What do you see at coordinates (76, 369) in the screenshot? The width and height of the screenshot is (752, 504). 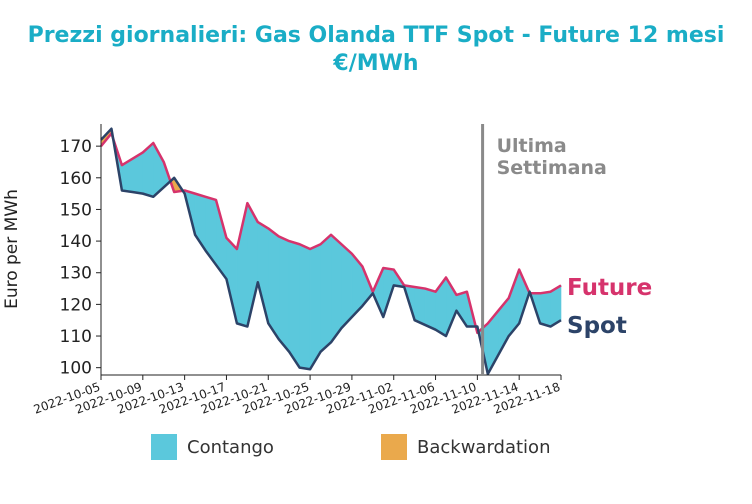 I see `y-tick-label: 100` at bounding box center [76, 369].